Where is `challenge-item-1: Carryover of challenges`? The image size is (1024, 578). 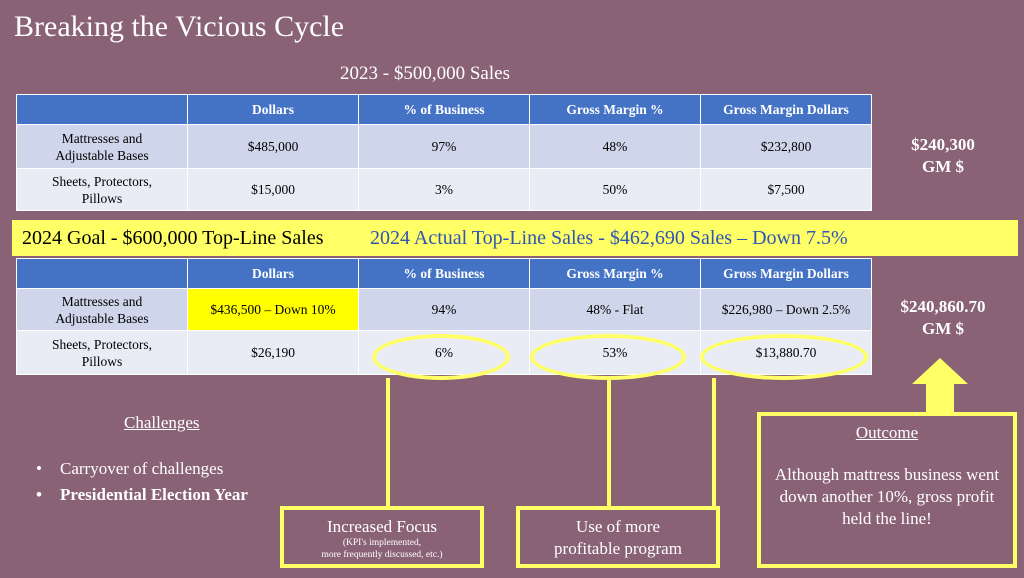
challenge-item-1: Carryover of challenges is located at coordinates (142, 468).